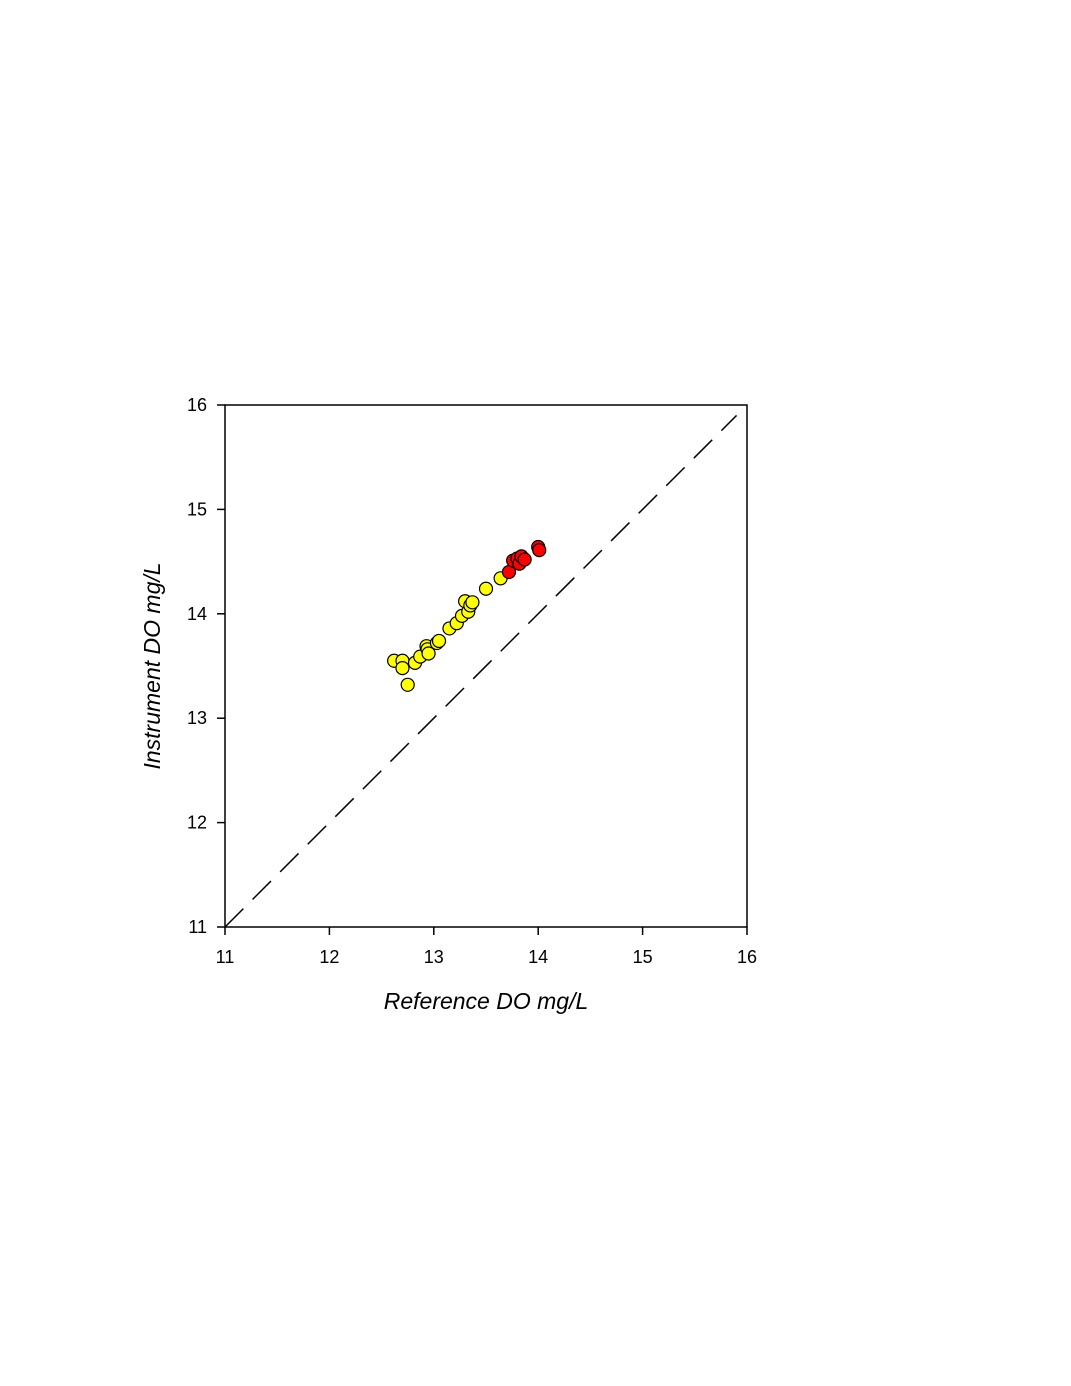 This screenshot has width=1071, height=1386. What do you see at coordinates (152, 665) in the screenshot?
I see `y-axis-title: Instrument DO mg/L` at bounding box center [152, 665].